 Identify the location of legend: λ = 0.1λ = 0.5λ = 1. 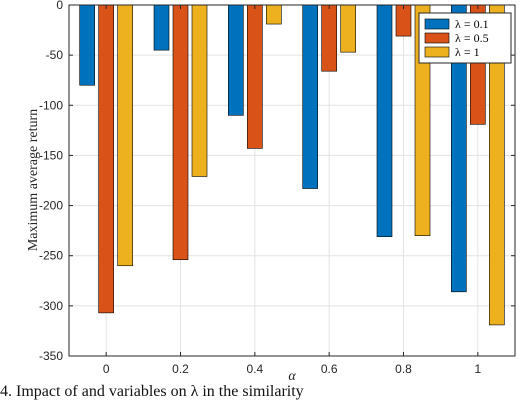
(465, 38).